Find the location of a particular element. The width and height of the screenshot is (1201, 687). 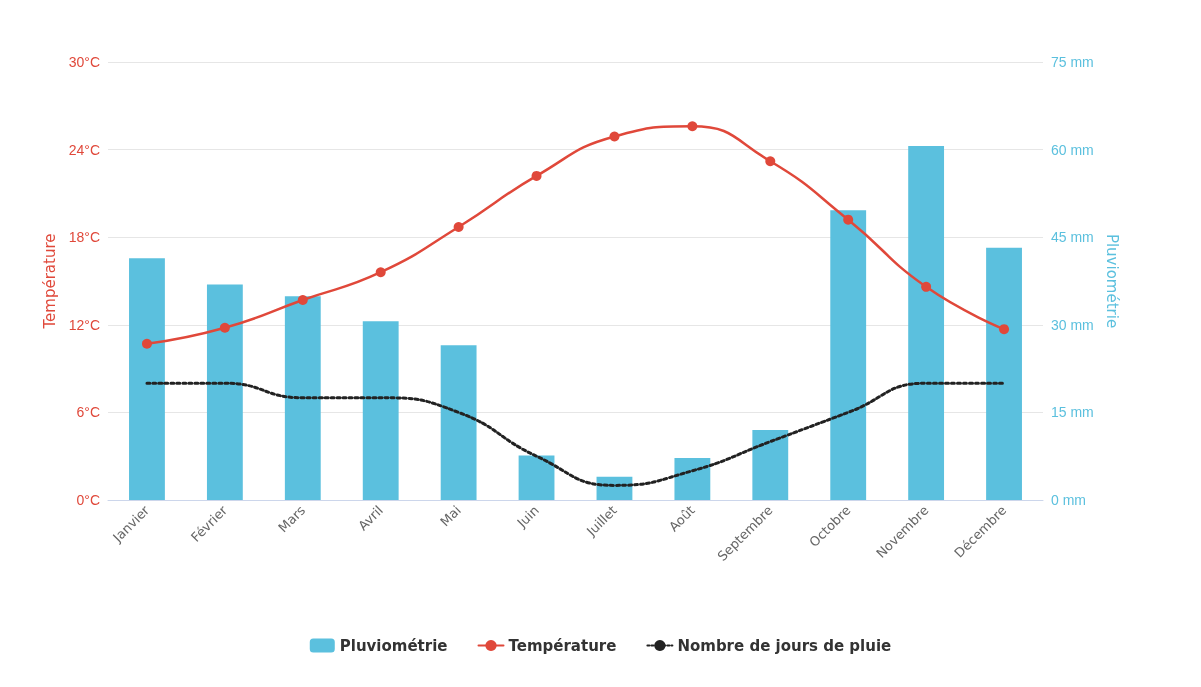

y2-tick-label: 15 mm is located at coordinates (1072, 412).